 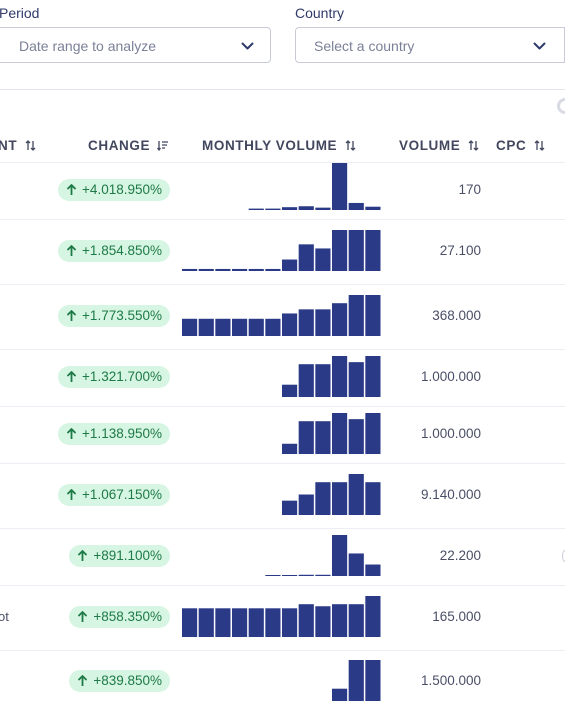 What do you see at coordinates (430, 45) in the screenshot?
I see `country-select: Select a country` at bounding box center [430, 45].